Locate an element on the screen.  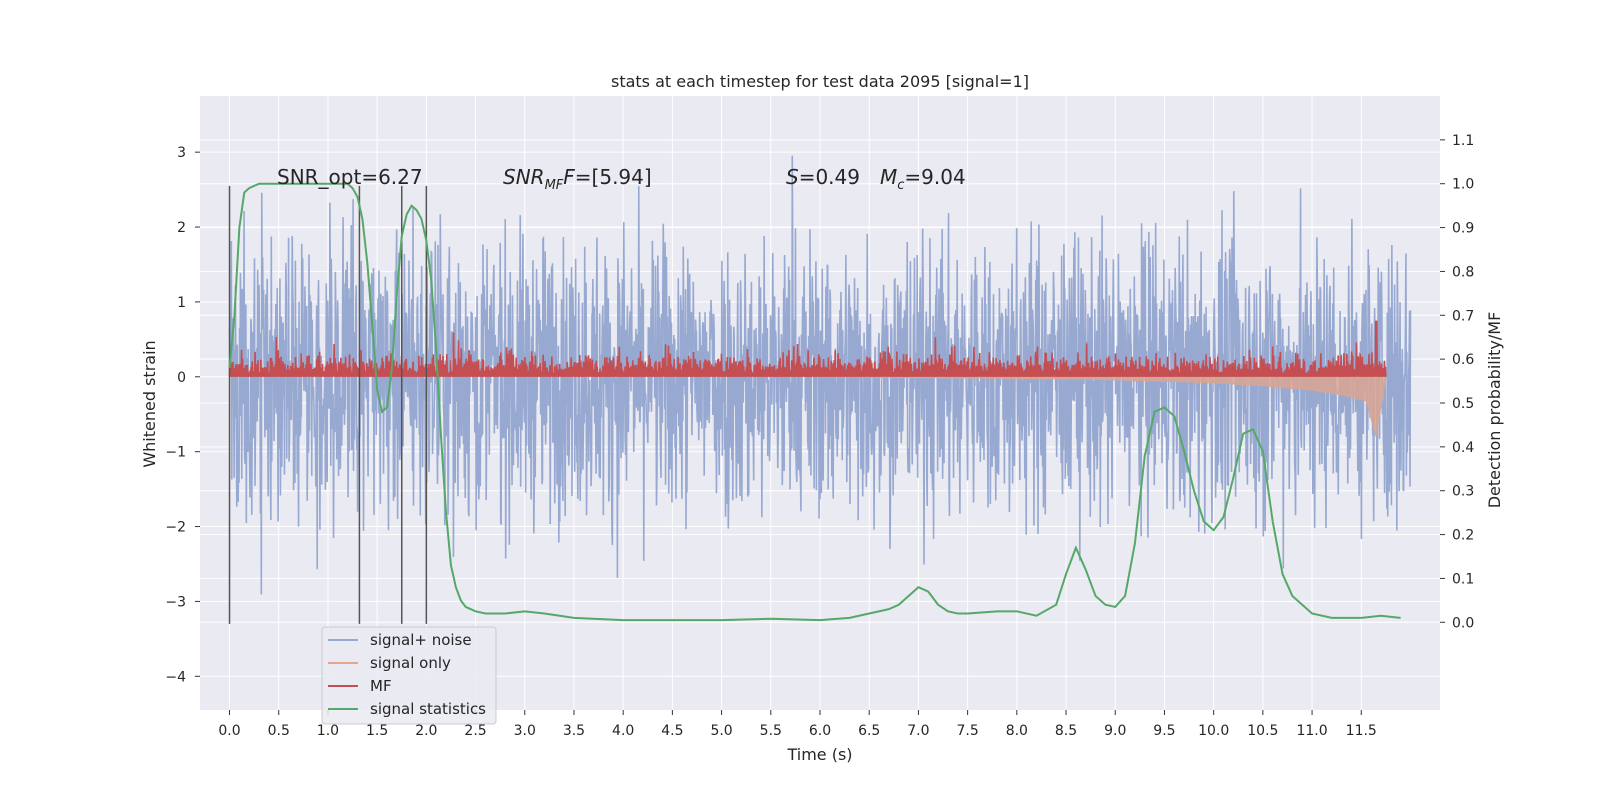
x-tick-label: 1.0 is located at coordinates (328, 731).